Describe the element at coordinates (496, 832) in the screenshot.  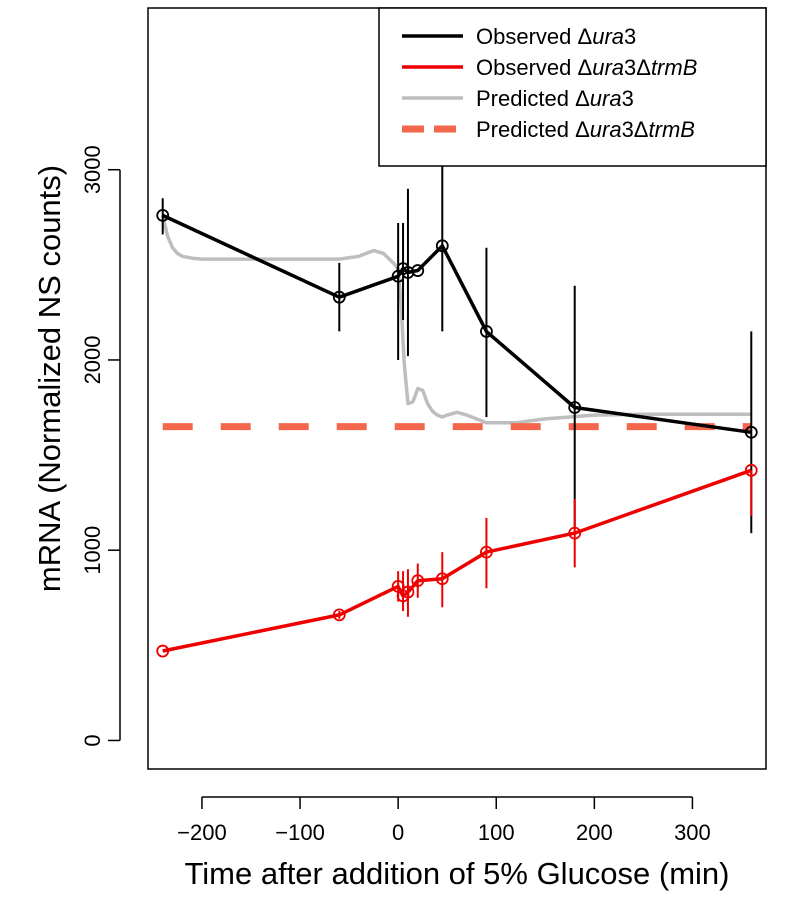
I see `x-tick-label: 100` at that location.